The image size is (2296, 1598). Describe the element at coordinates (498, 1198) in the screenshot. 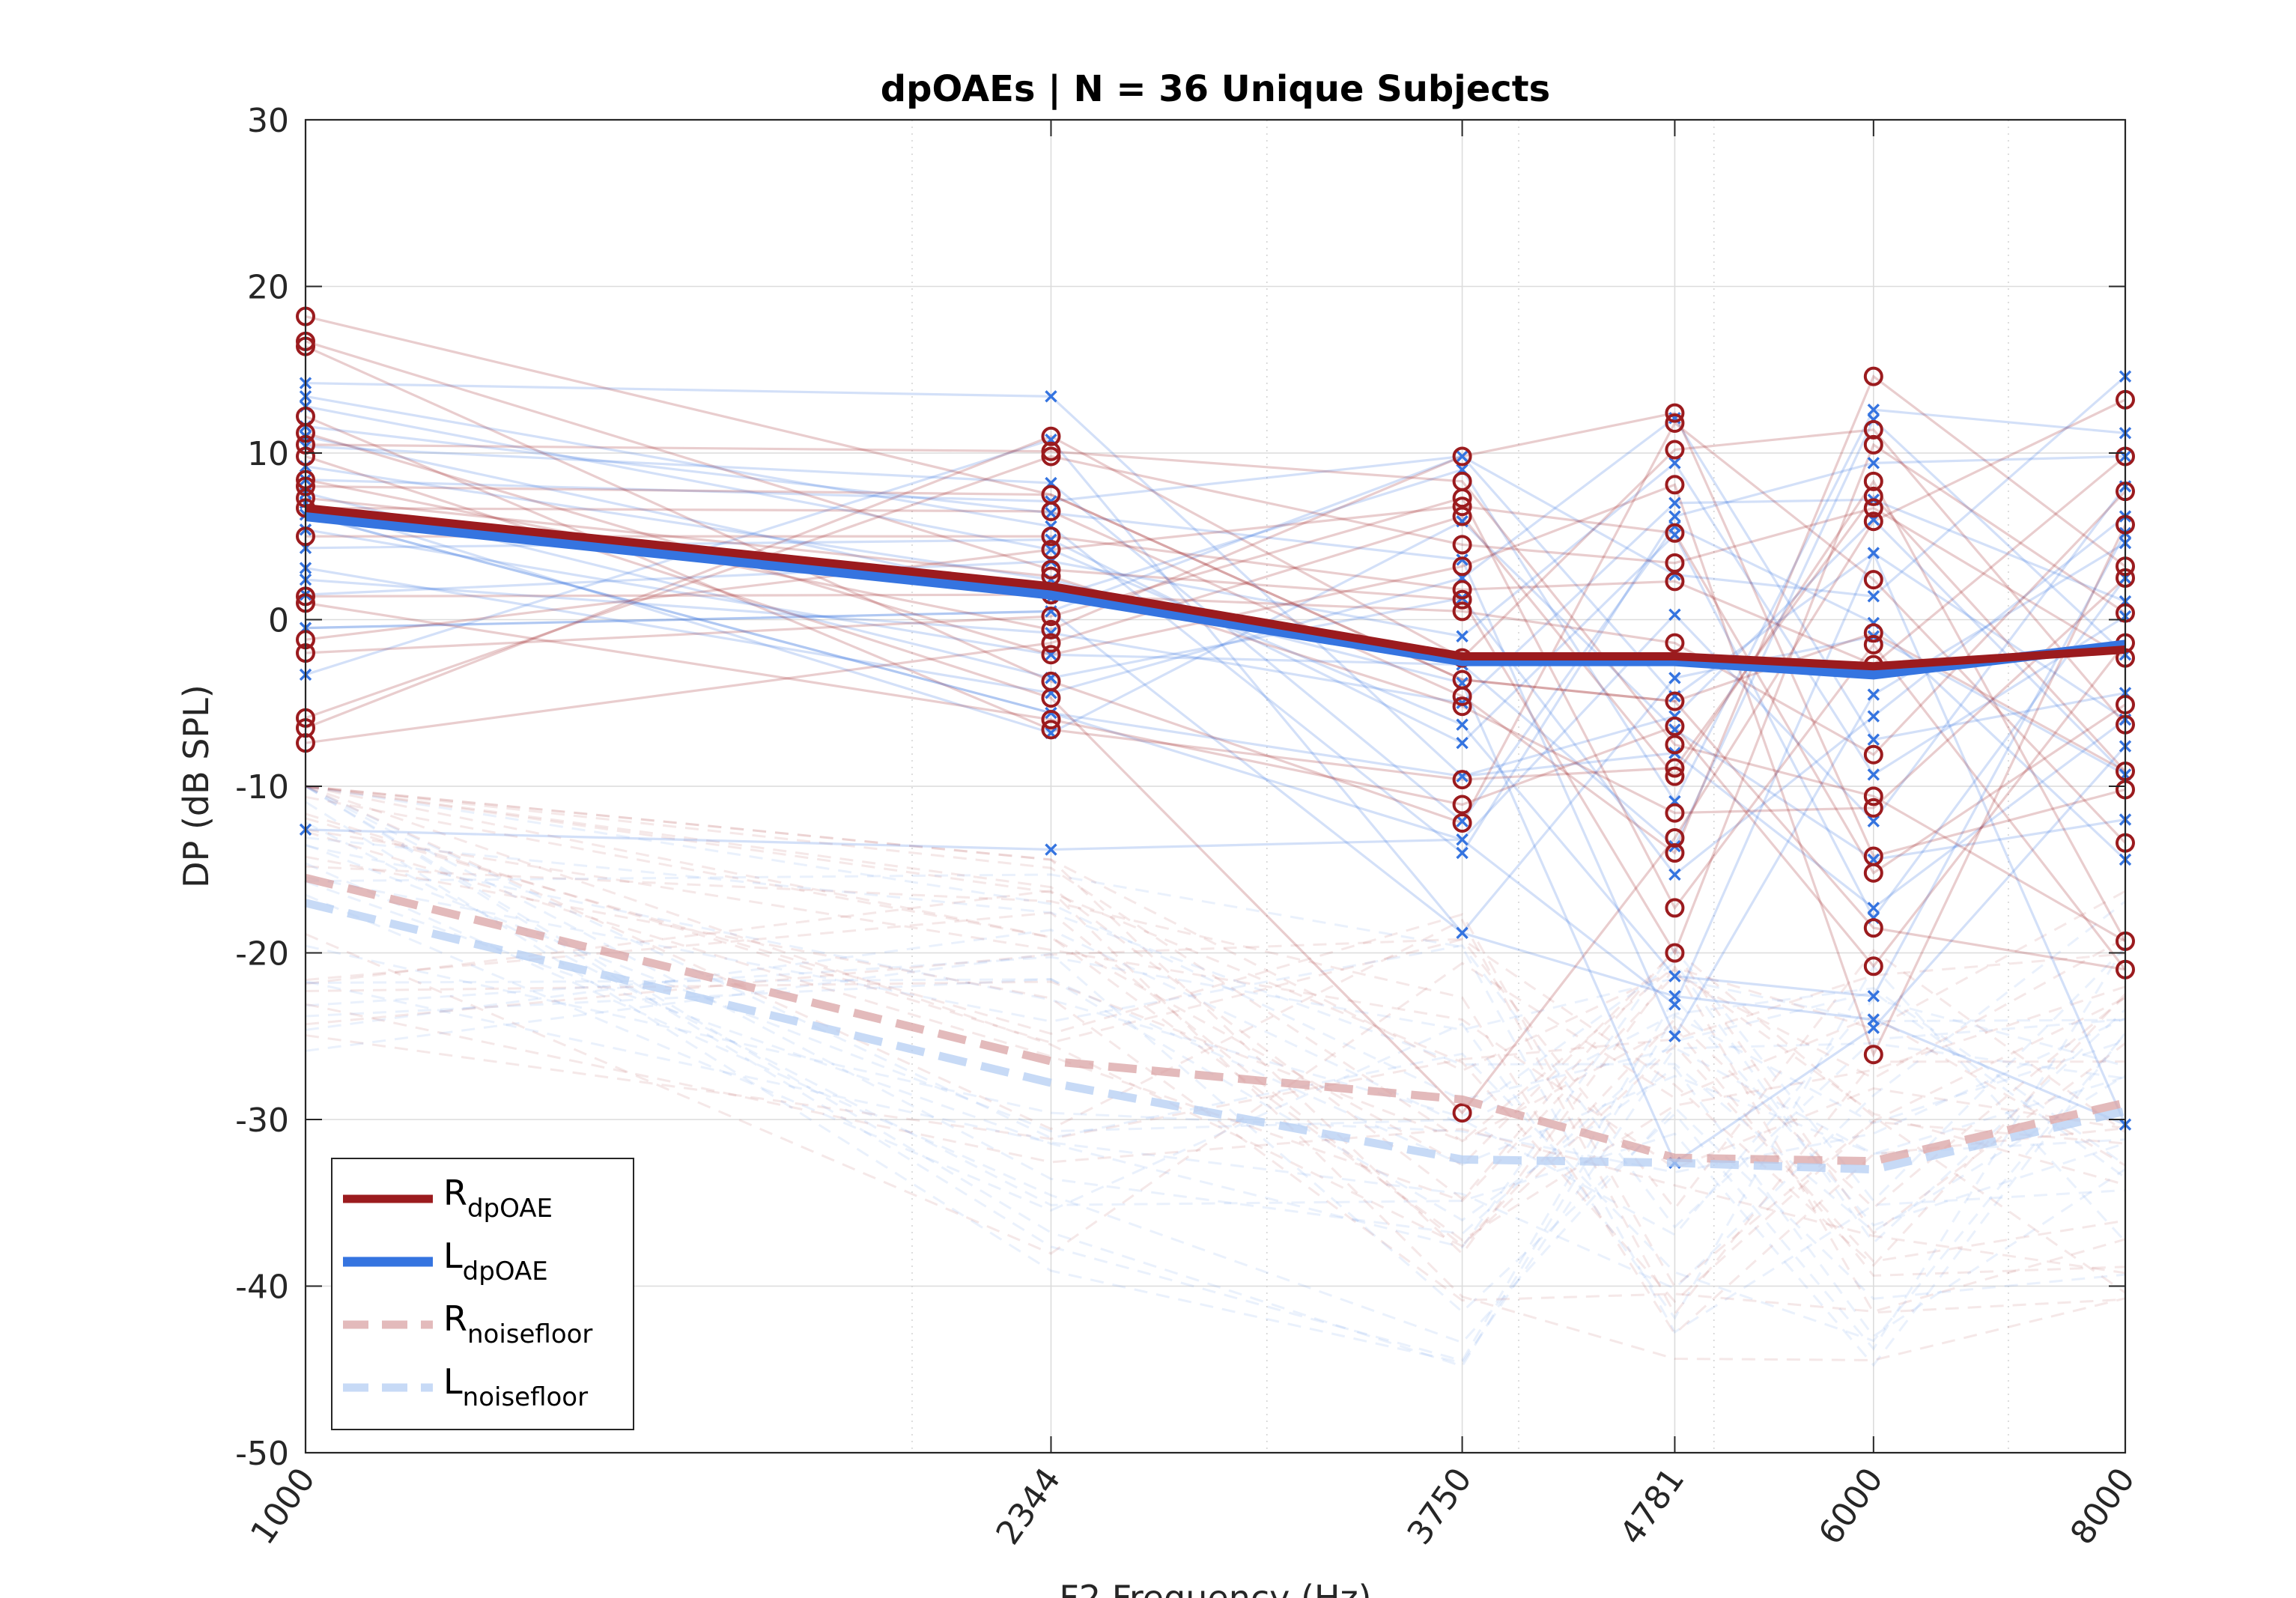

I see `legend-label: RdpOAE` at that location.